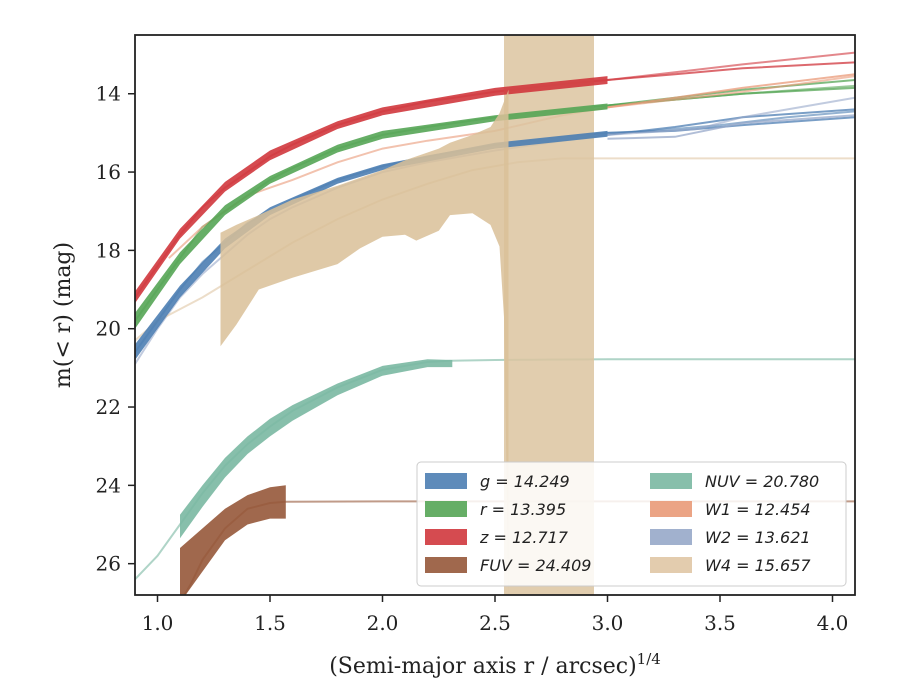 This screenshot has height=700, width=900. Describe the element at coordinates (108, 564) in the screenshot. I see `y-tick-label: 26` at that location.